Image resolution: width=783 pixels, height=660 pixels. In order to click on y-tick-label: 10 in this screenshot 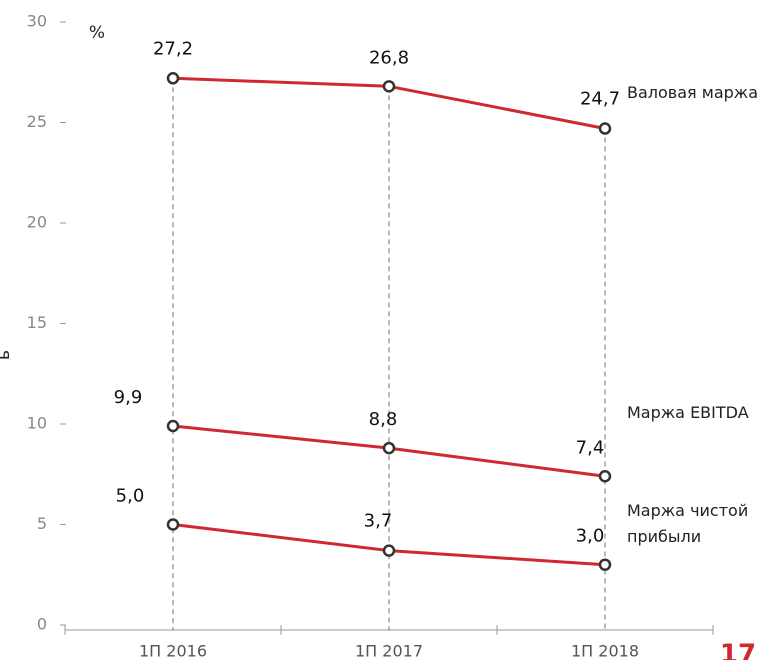, I will do `click(37, 423)`.